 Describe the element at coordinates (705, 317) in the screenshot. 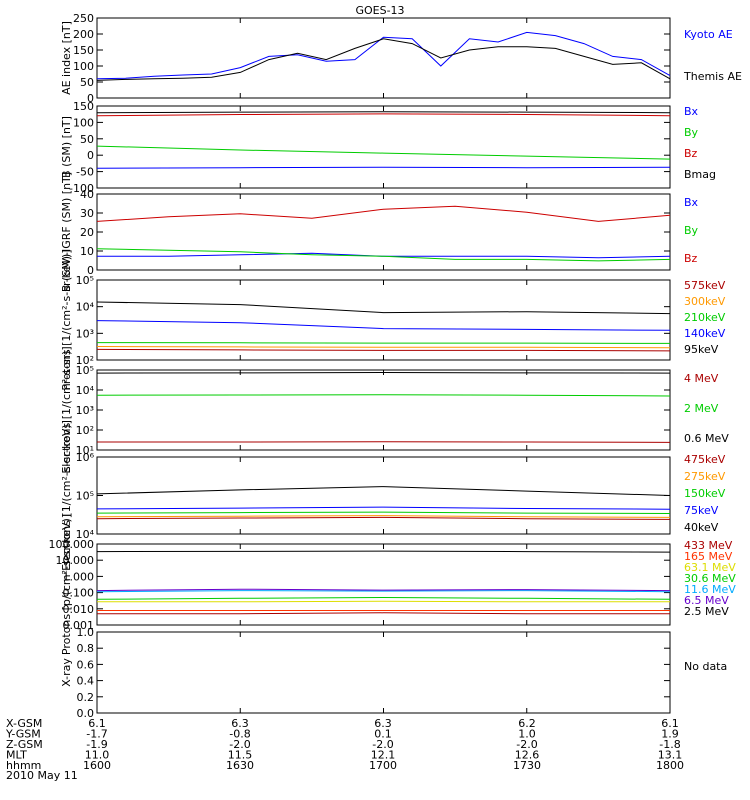

I see `legend-entry: 210keV` at that location.